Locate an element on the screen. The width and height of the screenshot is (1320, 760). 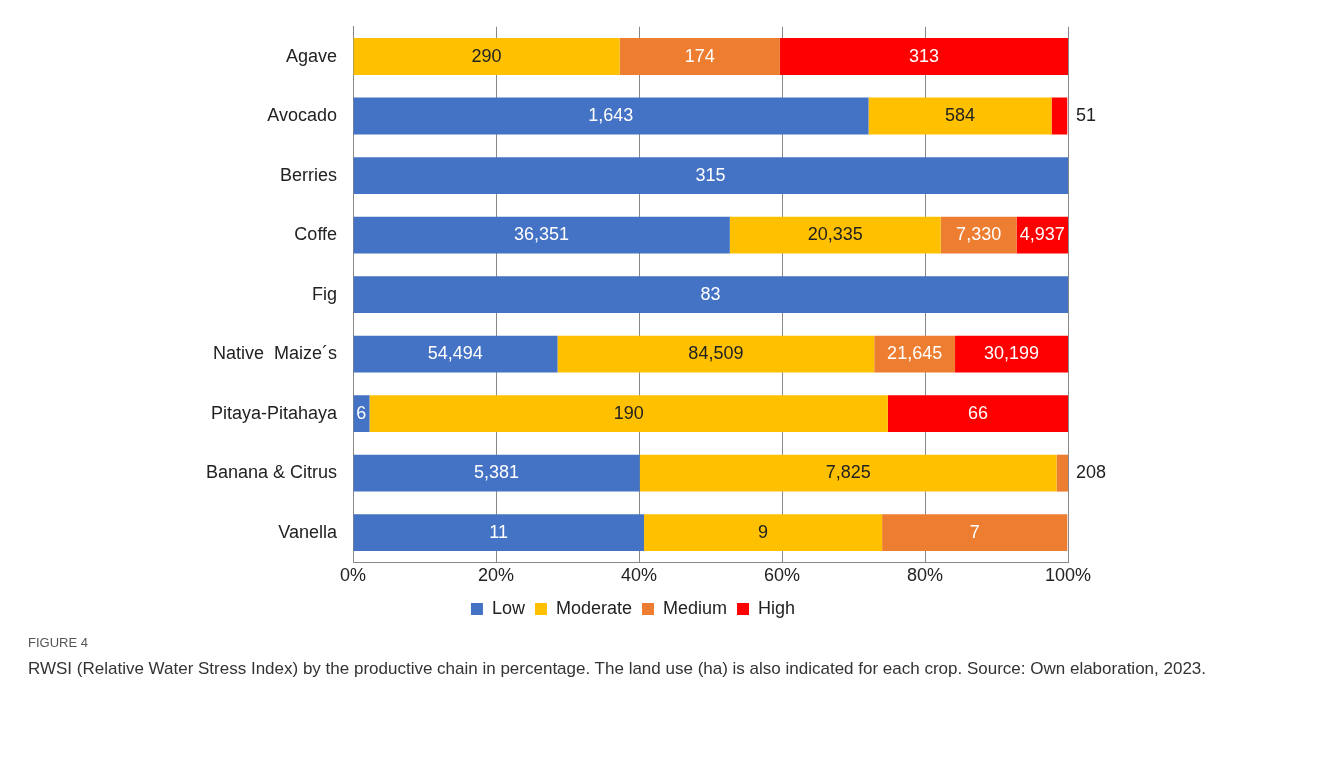
y-tick-label: Vanella is located at coordinates (308, 531).